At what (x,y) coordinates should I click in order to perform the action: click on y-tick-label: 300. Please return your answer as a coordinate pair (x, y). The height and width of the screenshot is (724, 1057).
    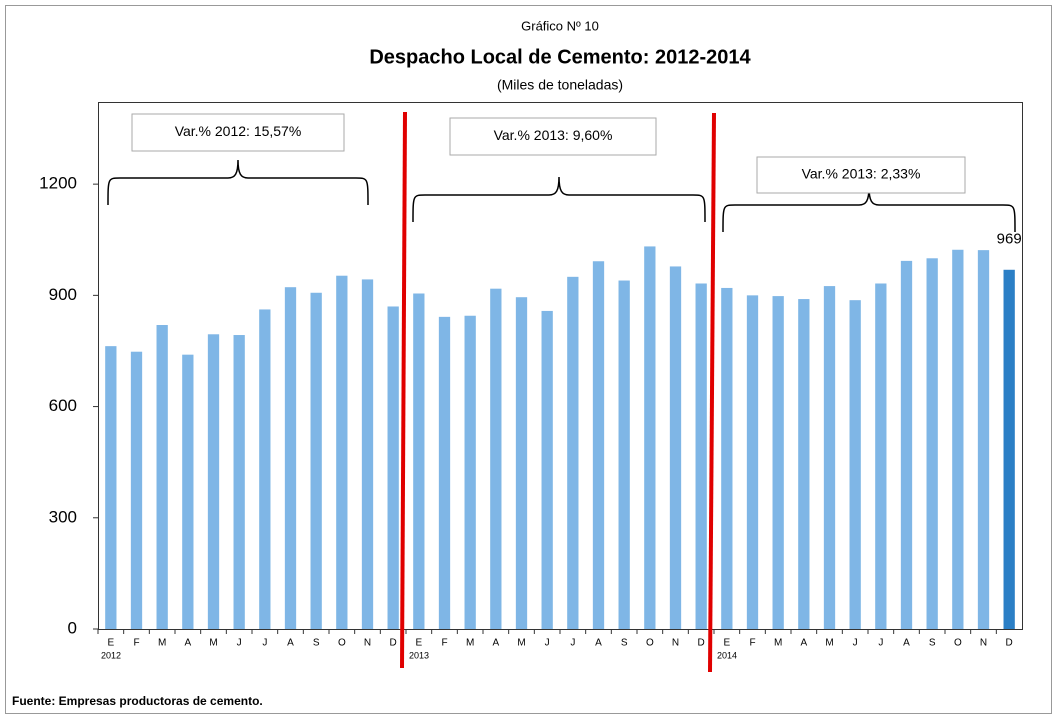
    Looking at the image, I should click on (63, 516).